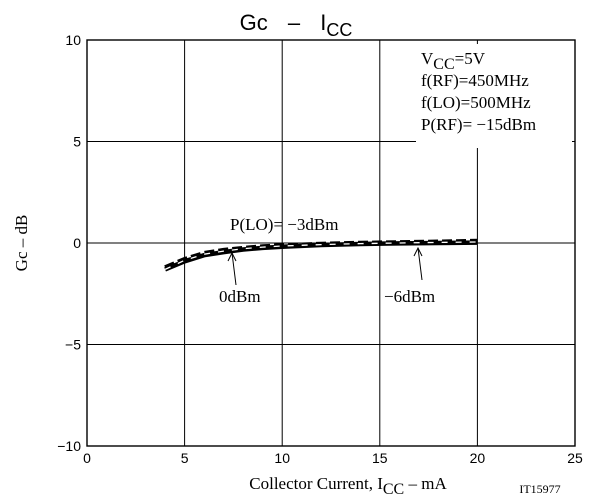 This screenshot has height=504, width=598. I want to click on x-axis-label-post: – mA, so click(425, 483).